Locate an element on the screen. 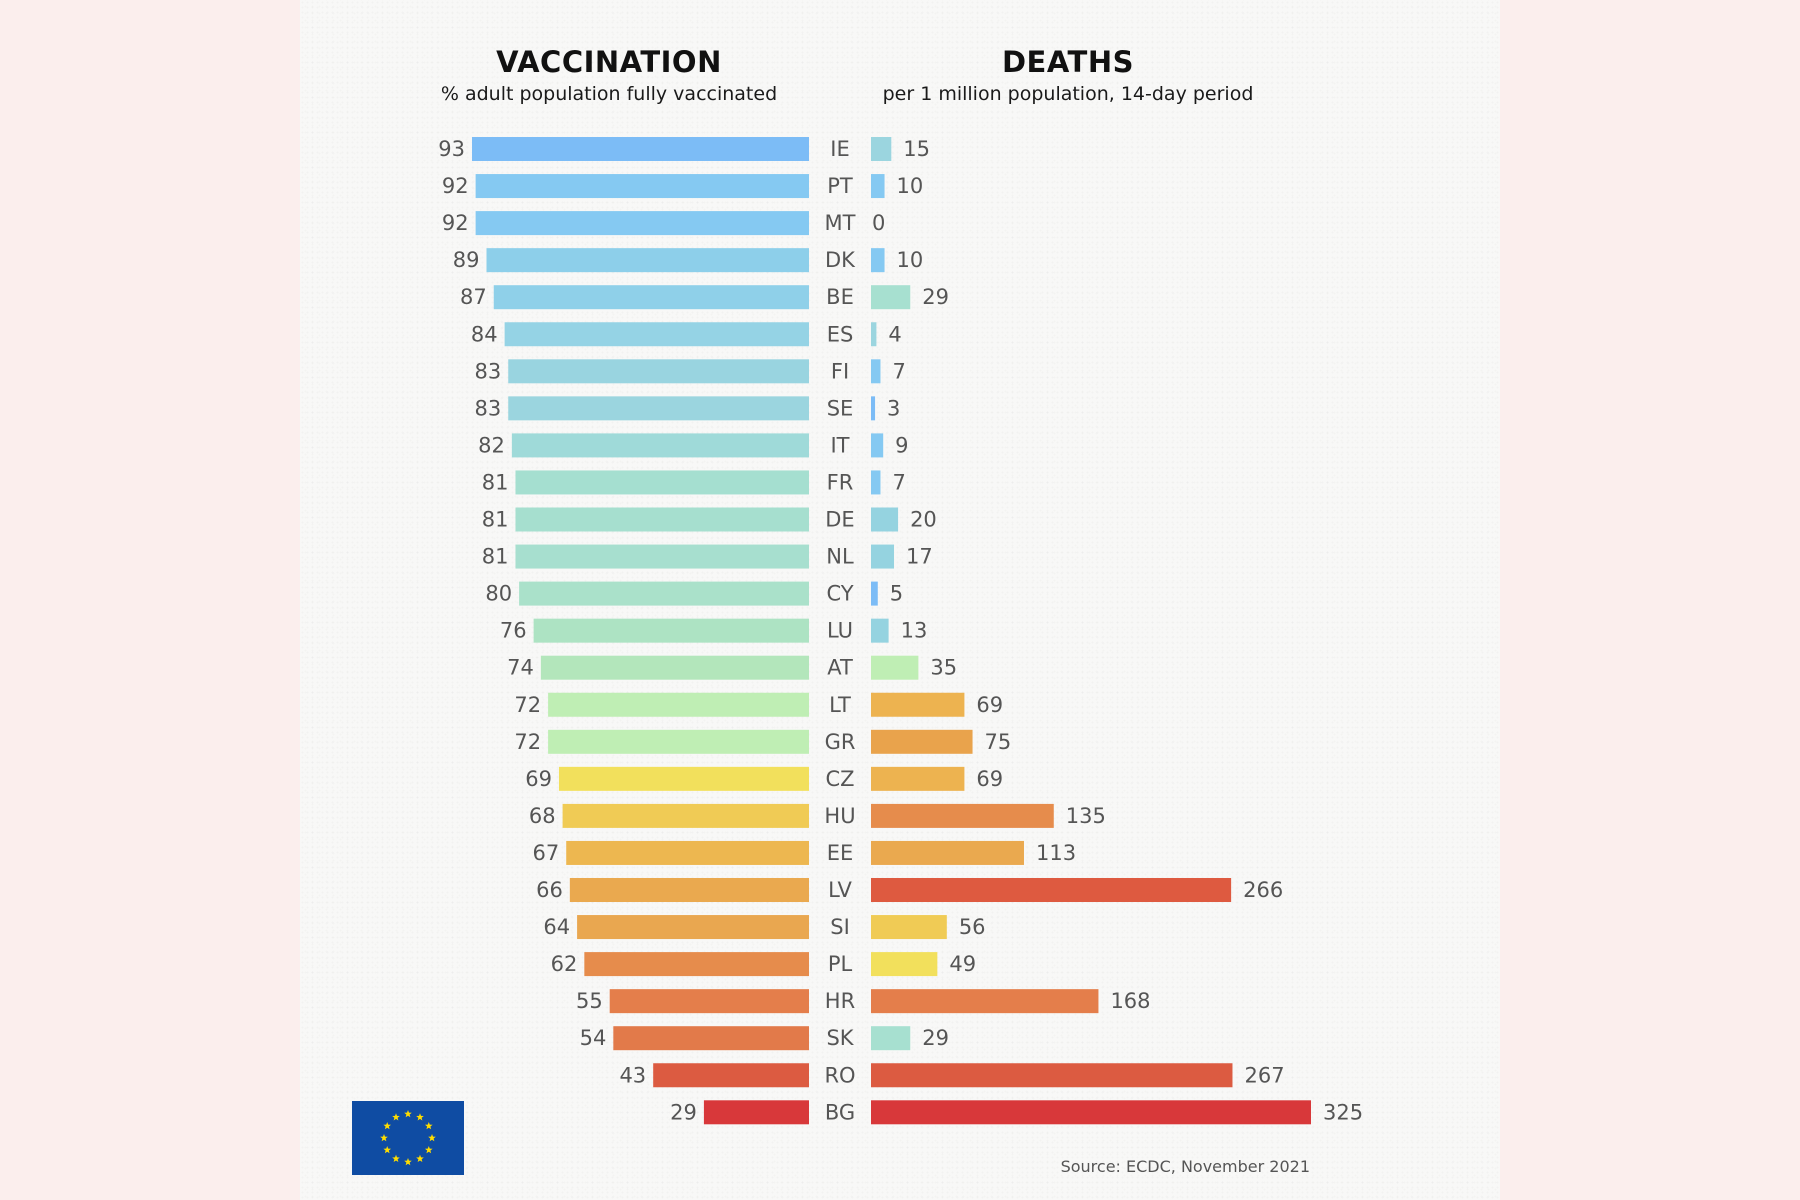 The height and width of the screenshot is (1200, 1800). vaccination-bar-gr is located at coordinates (678, 741).